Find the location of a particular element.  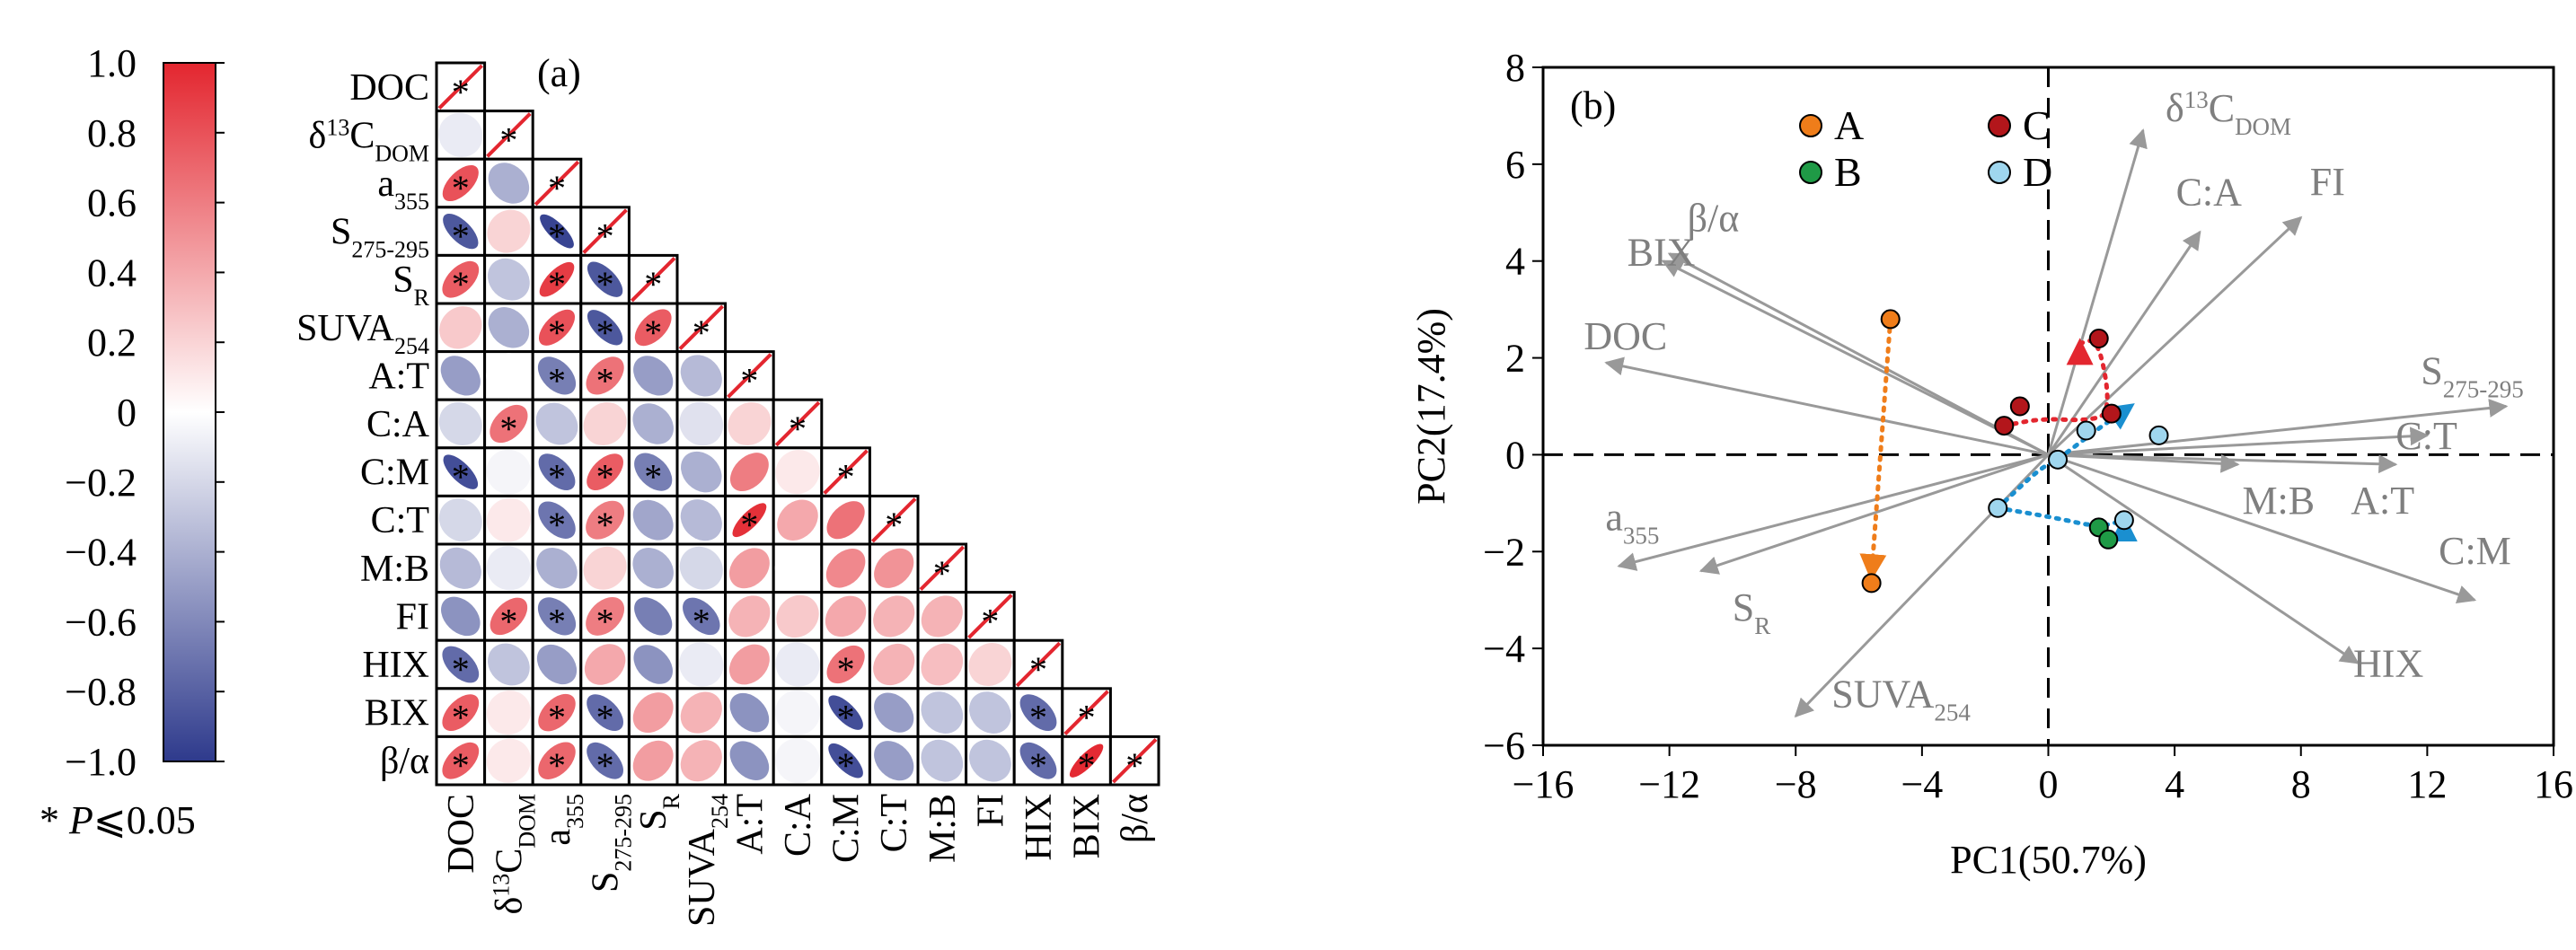

corr-cell-β/α-C:A is located at coordinates (798, 760).